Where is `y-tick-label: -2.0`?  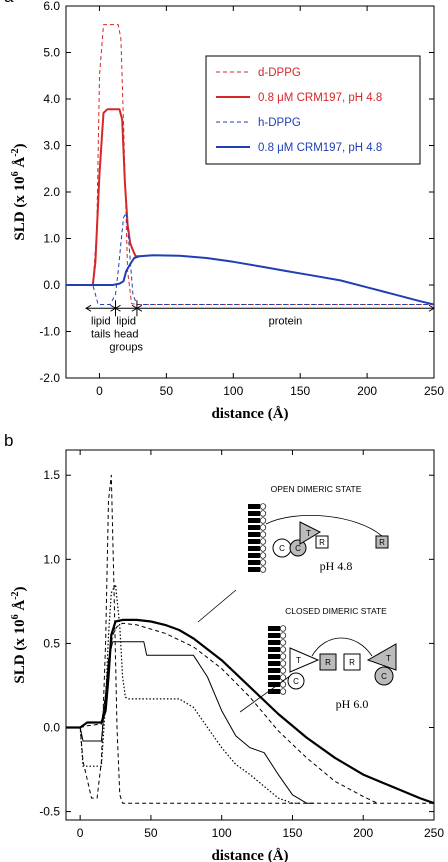 y-tick-label: -2.0 is located at coordinates (49, 378).